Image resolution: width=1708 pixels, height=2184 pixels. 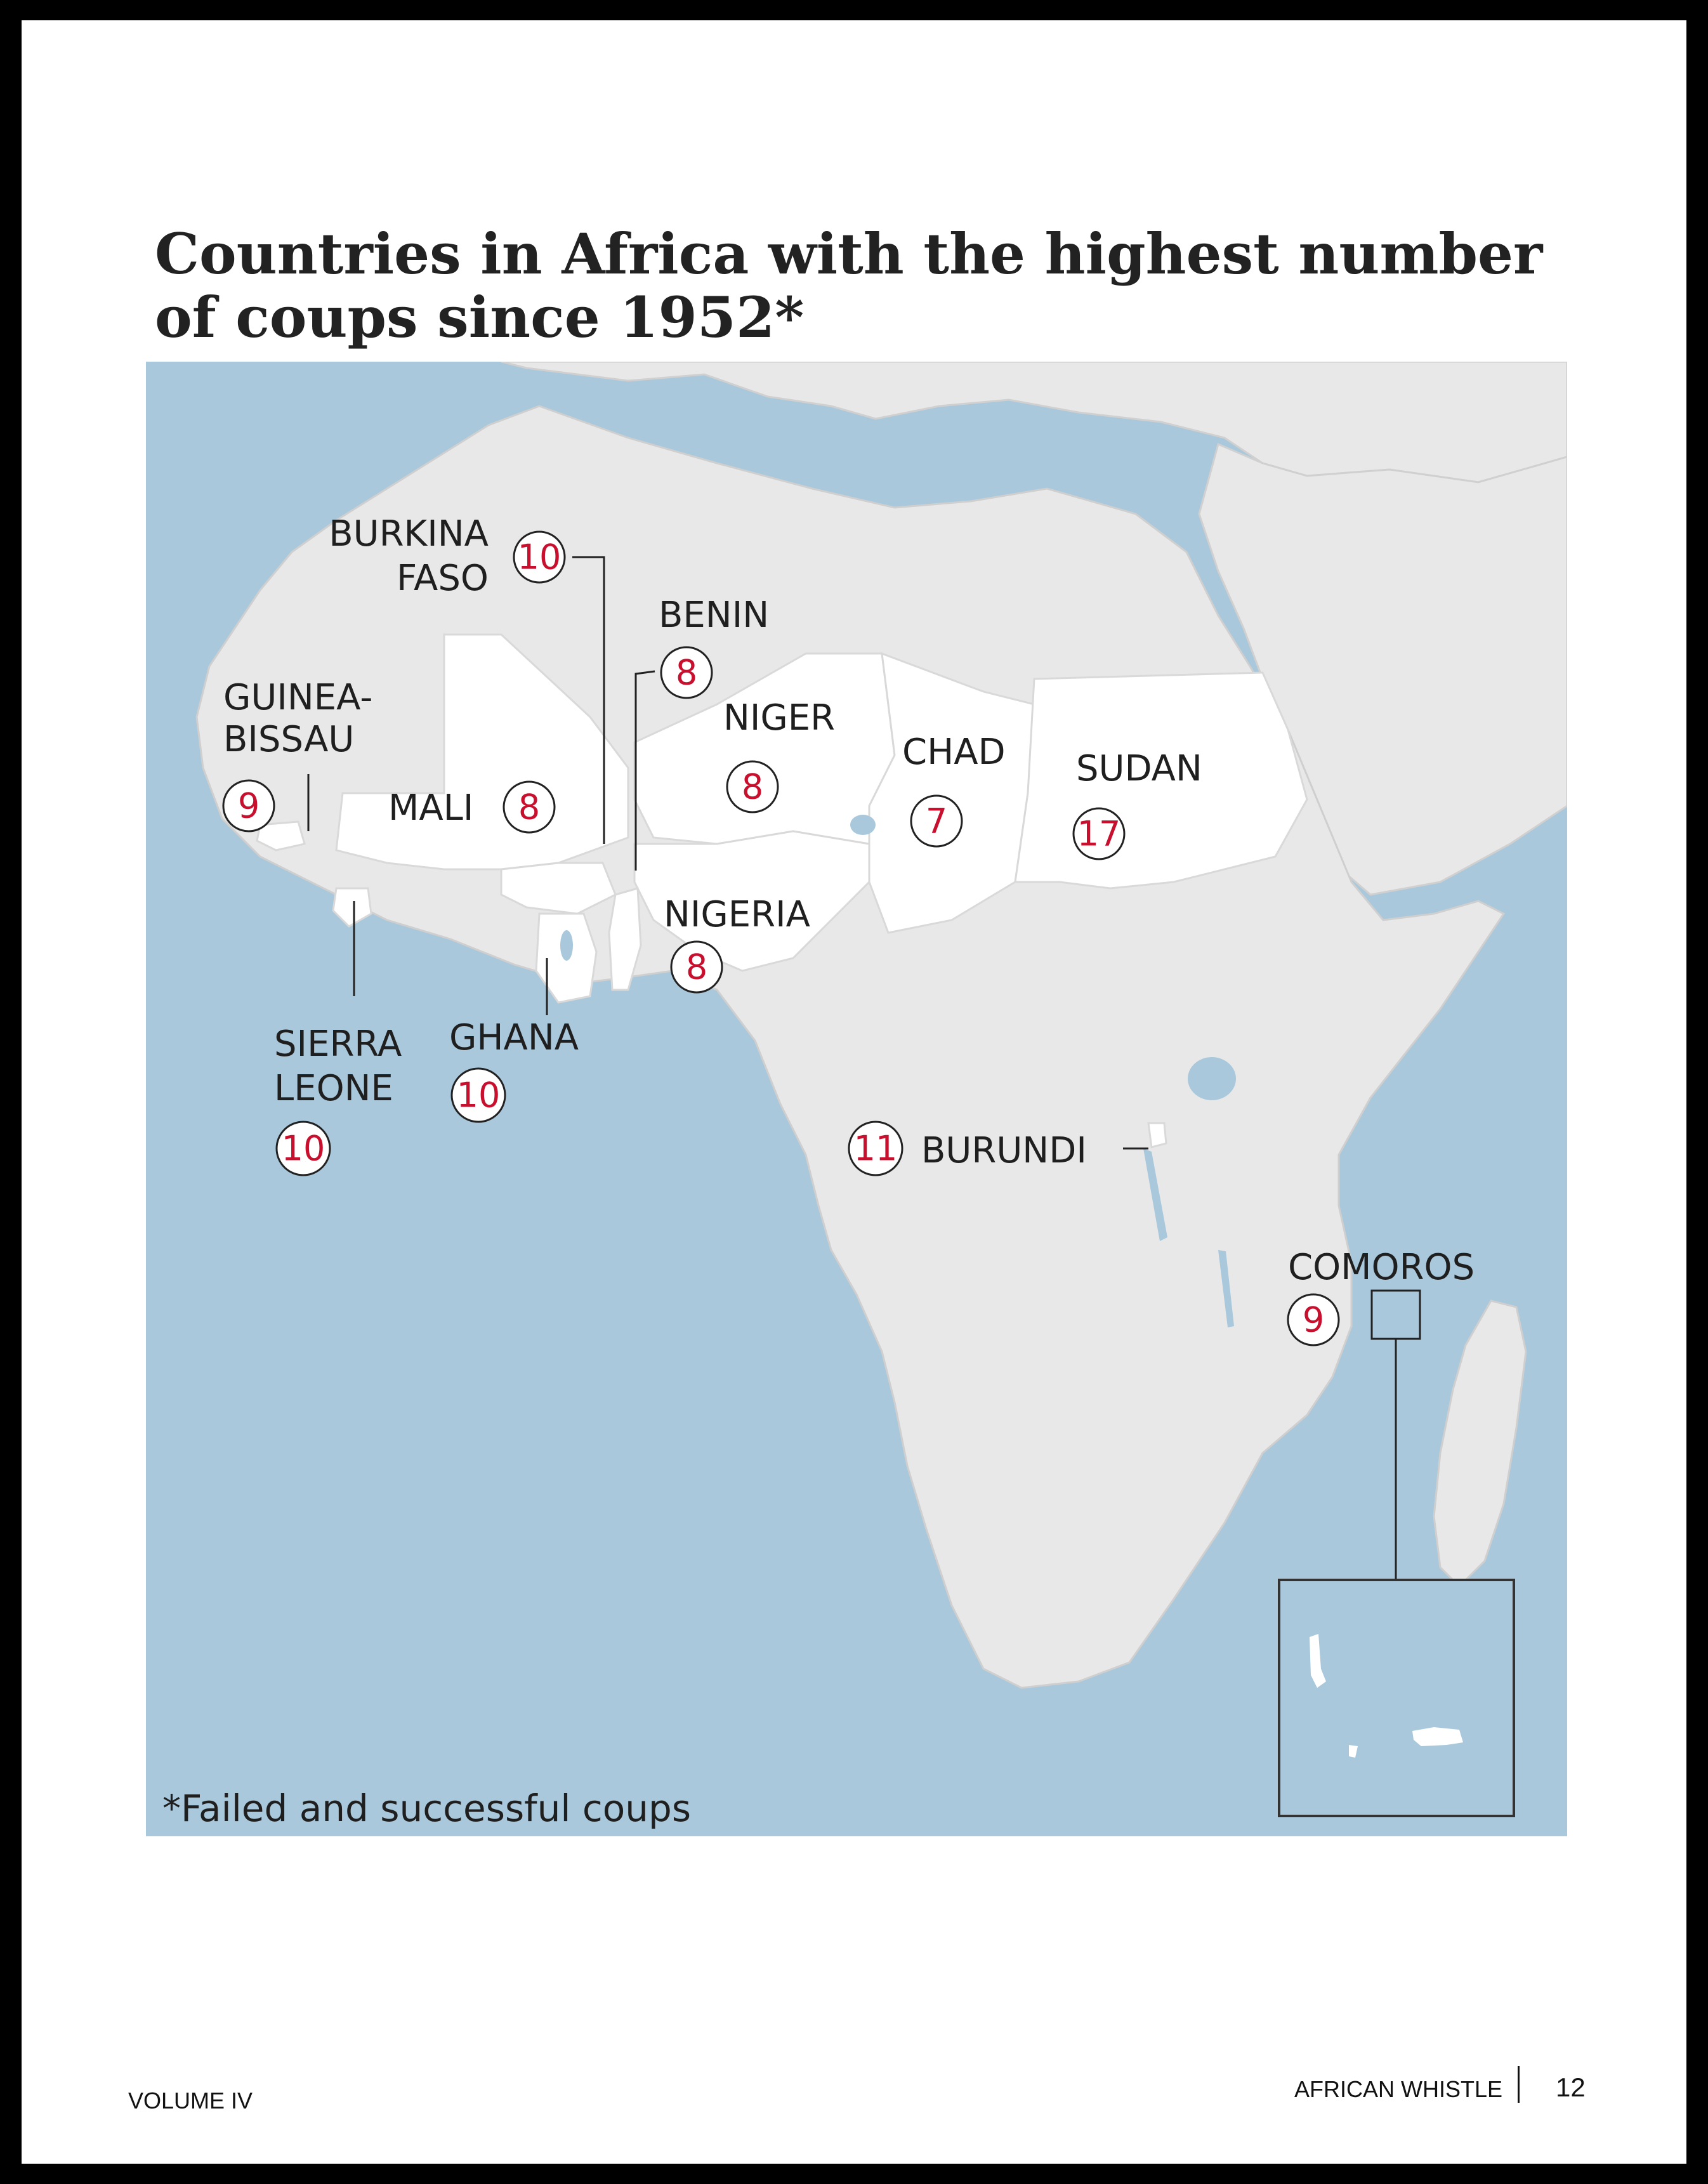 I want to click on benin-count: 8, so click(x=686, y=673).